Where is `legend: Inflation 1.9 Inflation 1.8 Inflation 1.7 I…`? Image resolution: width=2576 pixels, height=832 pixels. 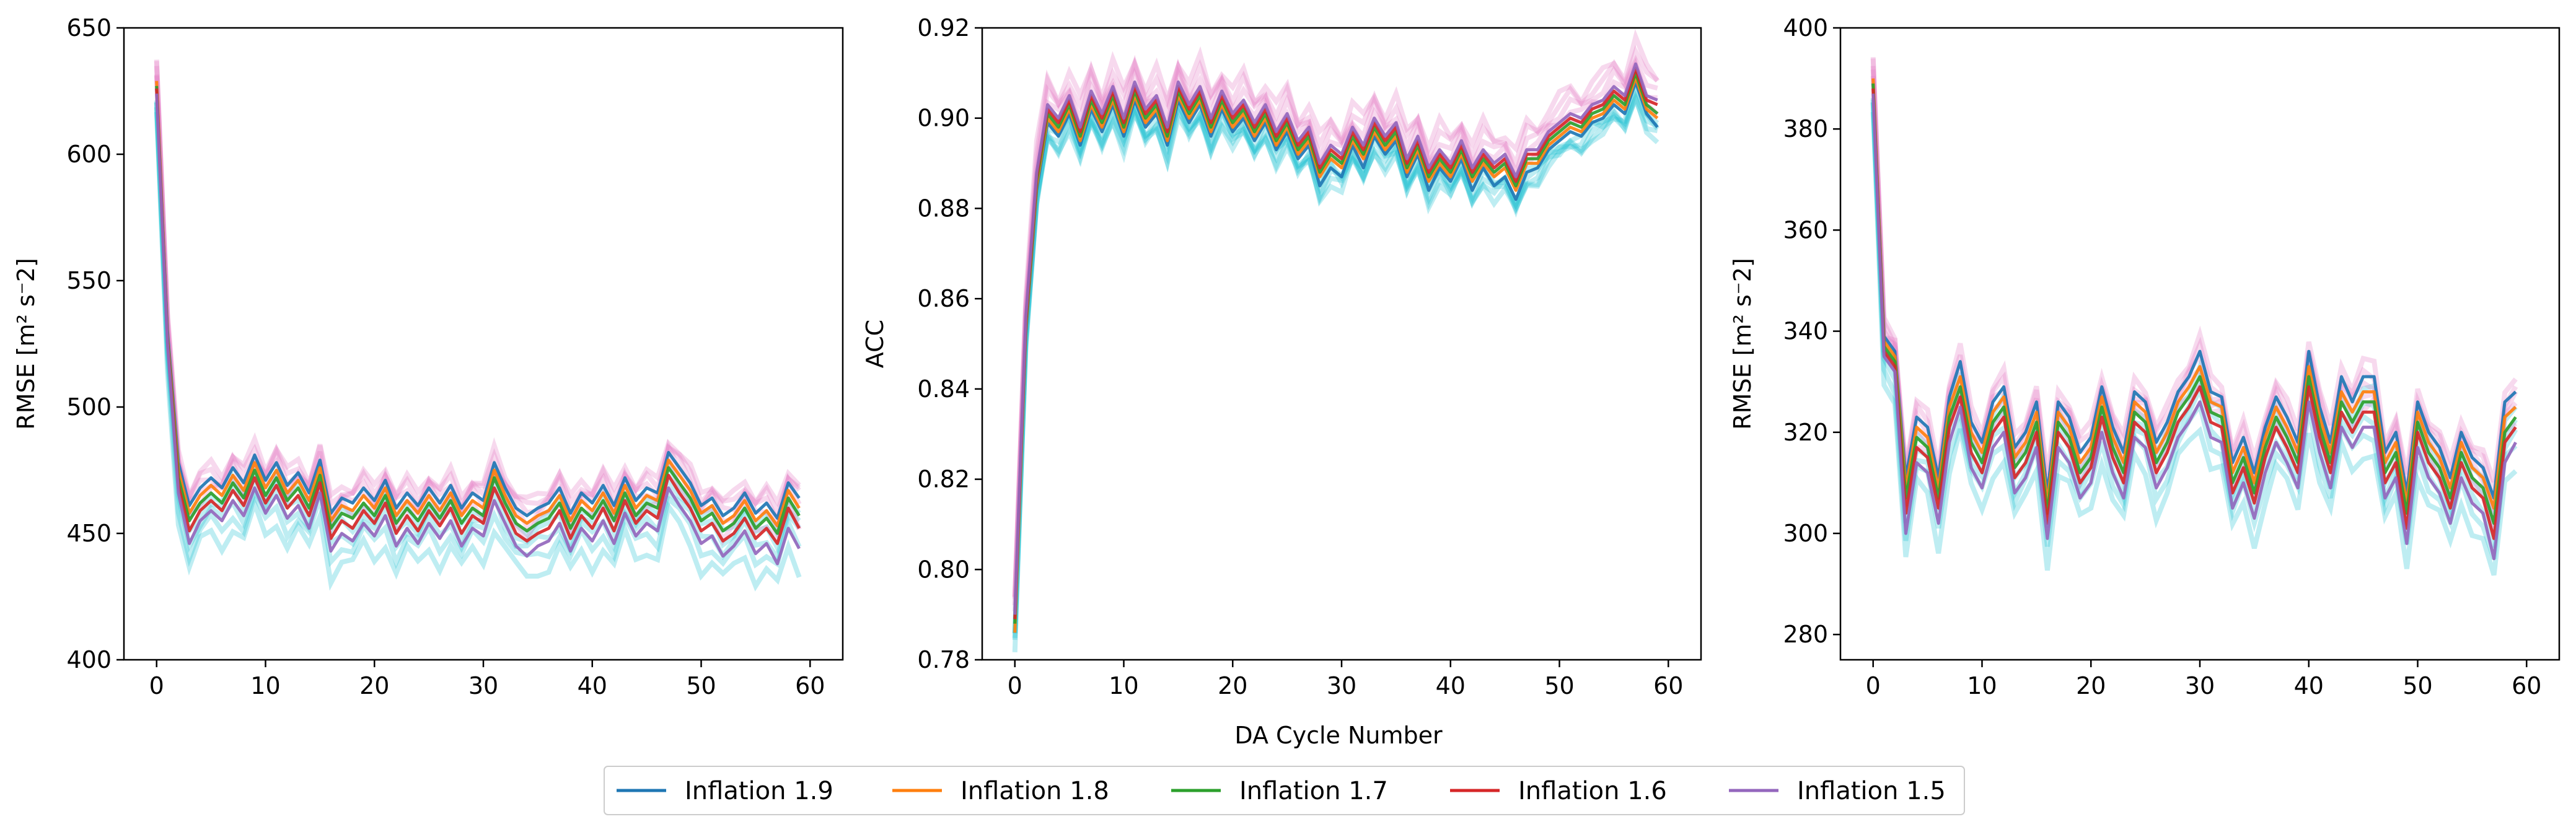 legend: Inflation 1.9 Inflation 1.8 Inflation 1.7 I… is located at coordinates (1284, 790).